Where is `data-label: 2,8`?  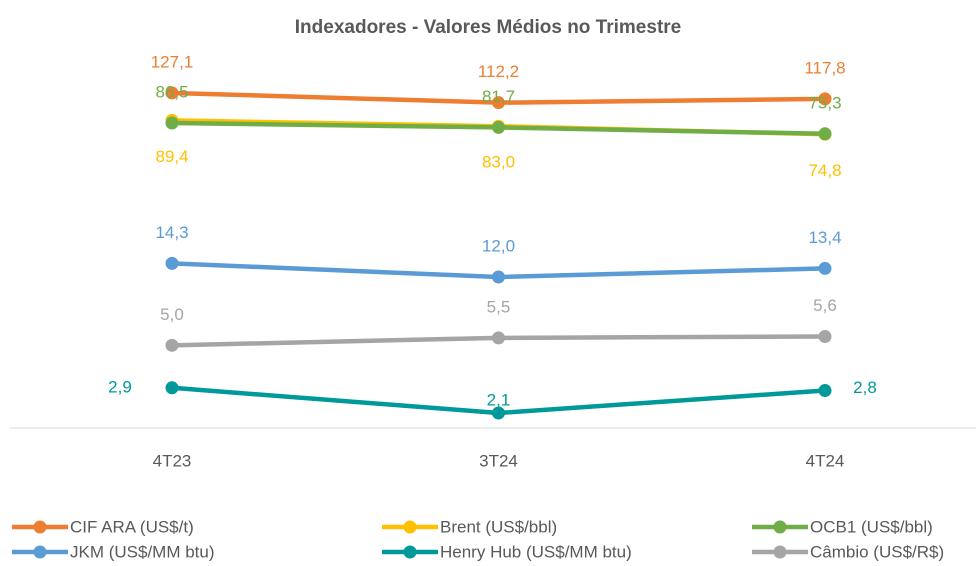 data-label: 2,8 is located at coordinates (865, 387).